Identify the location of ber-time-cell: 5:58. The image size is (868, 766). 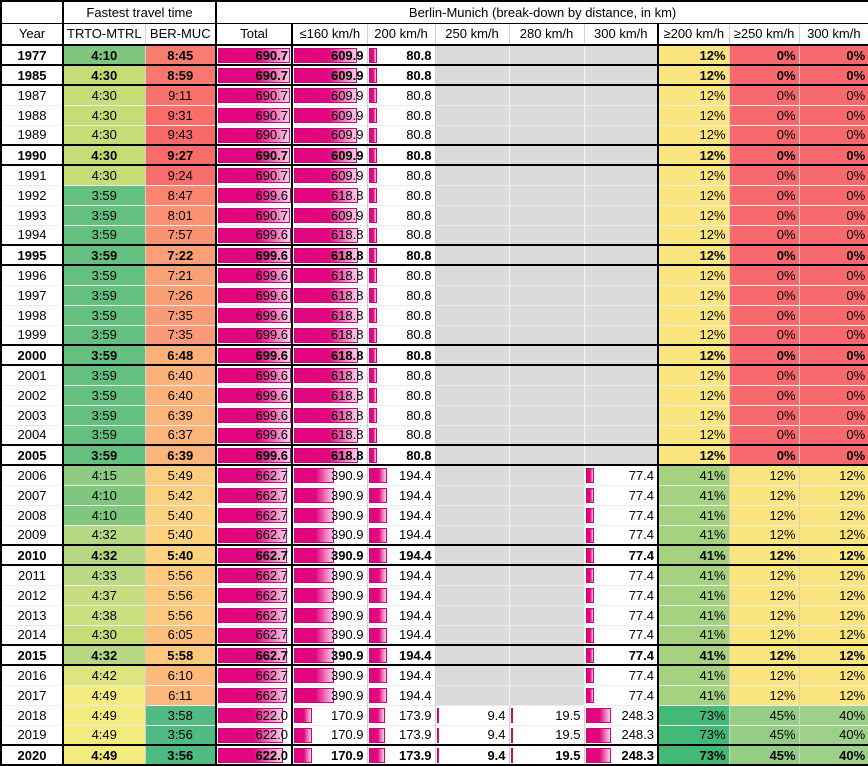
(181, 655).